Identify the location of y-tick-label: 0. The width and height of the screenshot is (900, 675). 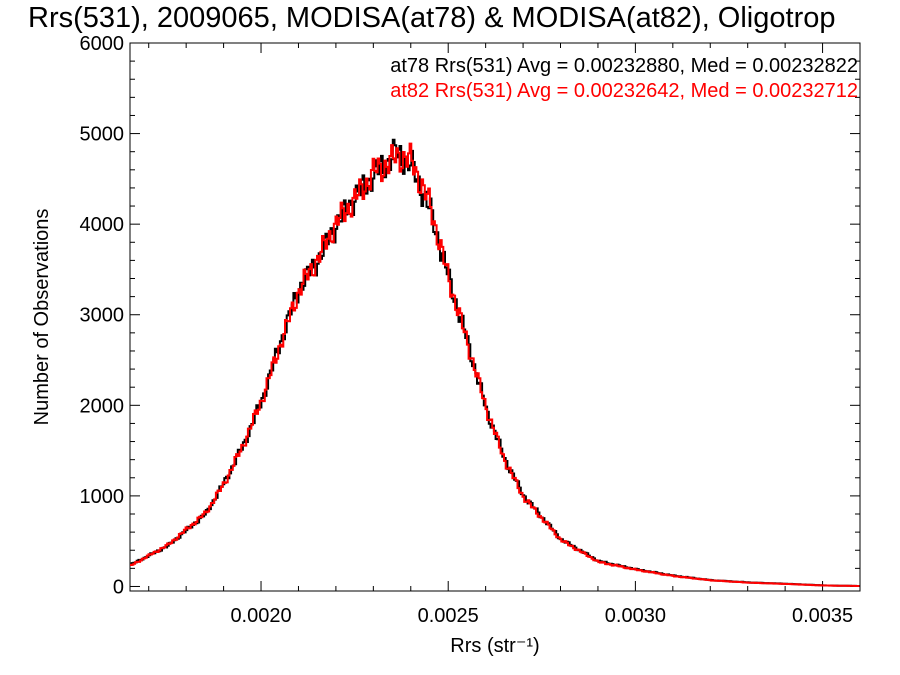
(118, 587).